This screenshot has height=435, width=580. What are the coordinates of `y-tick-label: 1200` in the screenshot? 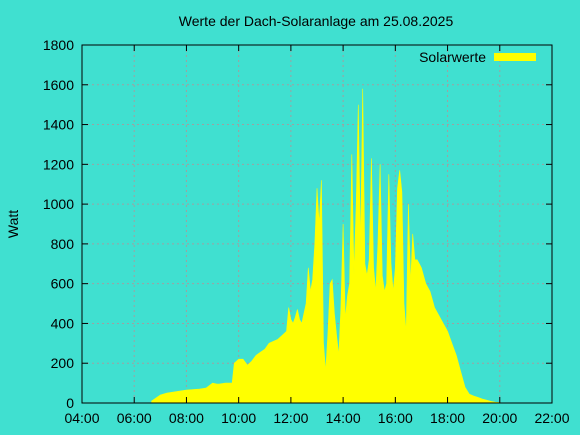 It's located at (58, 164).